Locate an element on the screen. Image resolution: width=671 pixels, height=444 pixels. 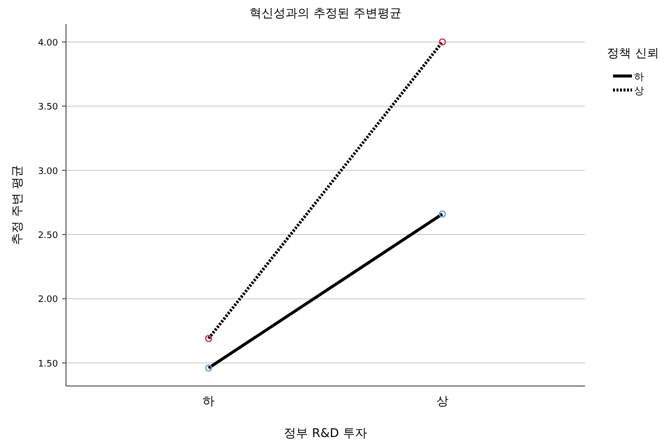
y-tick-label: 2.50 is located at coordinates (48, 236).